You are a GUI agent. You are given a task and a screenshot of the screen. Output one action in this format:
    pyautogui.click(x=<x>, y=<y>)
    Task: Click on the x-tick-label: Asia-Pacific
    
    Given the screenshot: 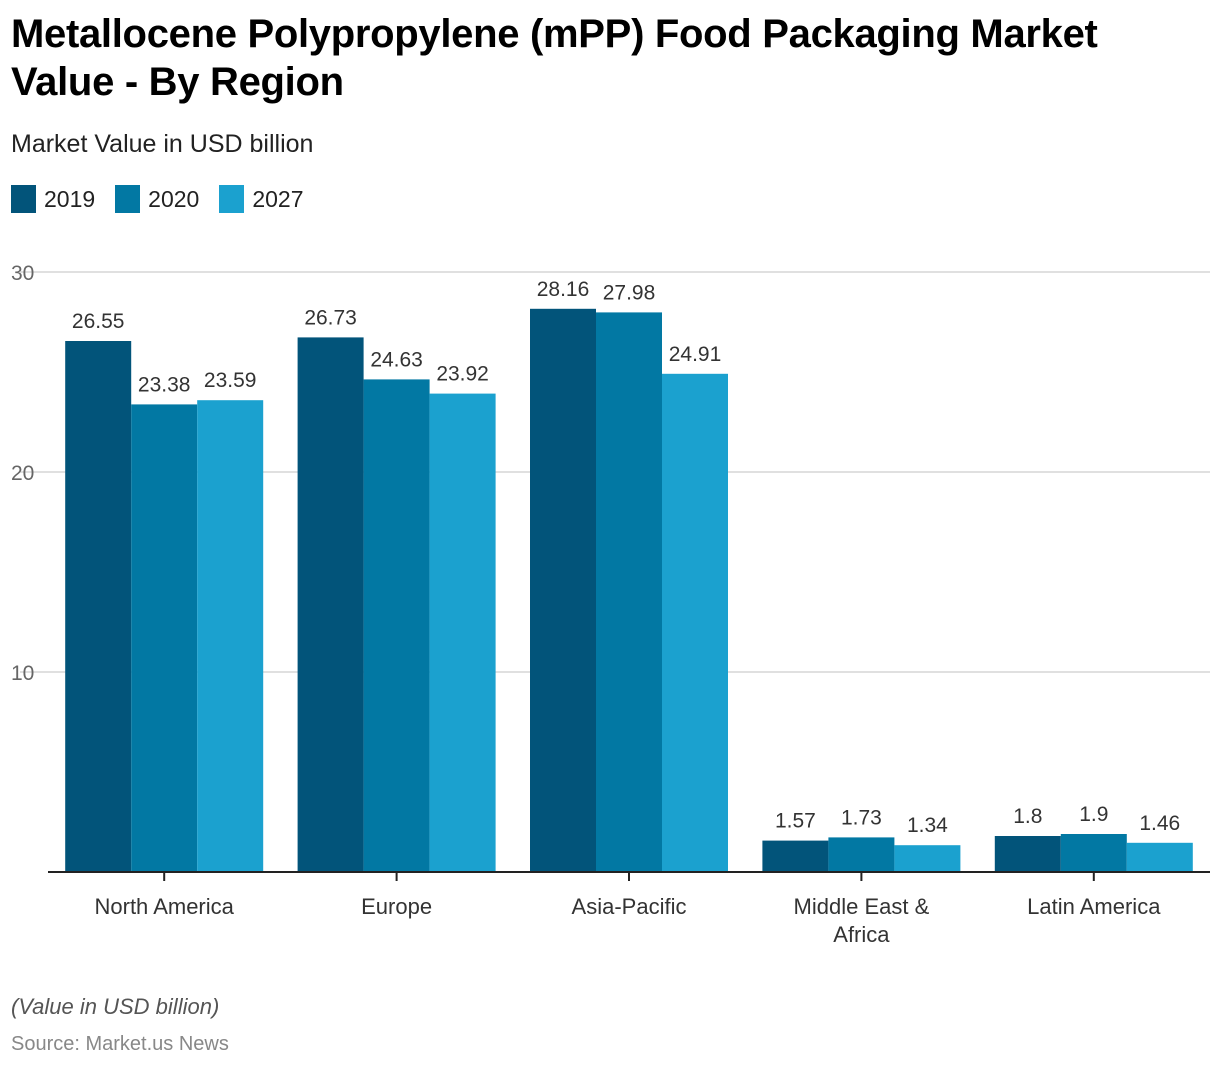 What is the action you would take?
    pyautogui.click(x=629, y=906)
    